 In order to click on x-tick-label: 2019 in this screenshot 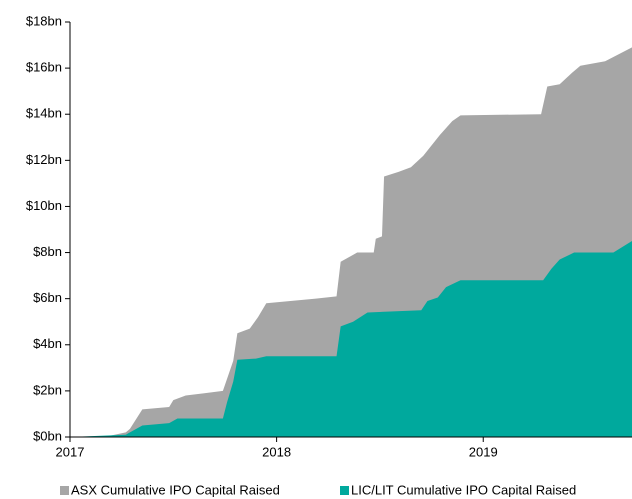, I will do `click(483, 451)`.